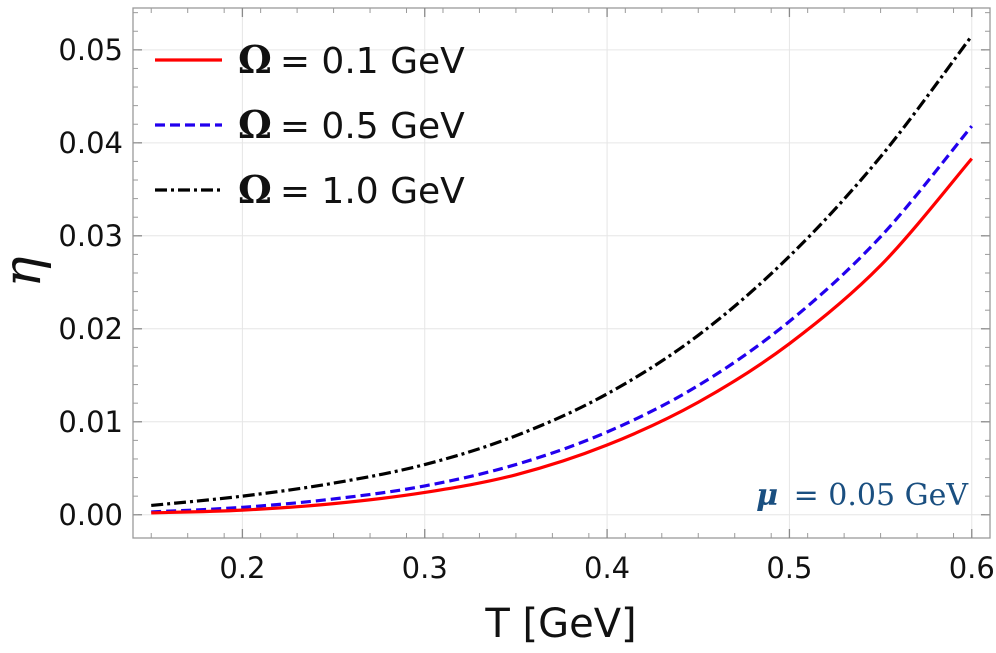 This screenshot has height=653, width=996. Describe the element at coordinates (425, 568) in the screenshot. I see `x-tick-label: 0.3` at that location.